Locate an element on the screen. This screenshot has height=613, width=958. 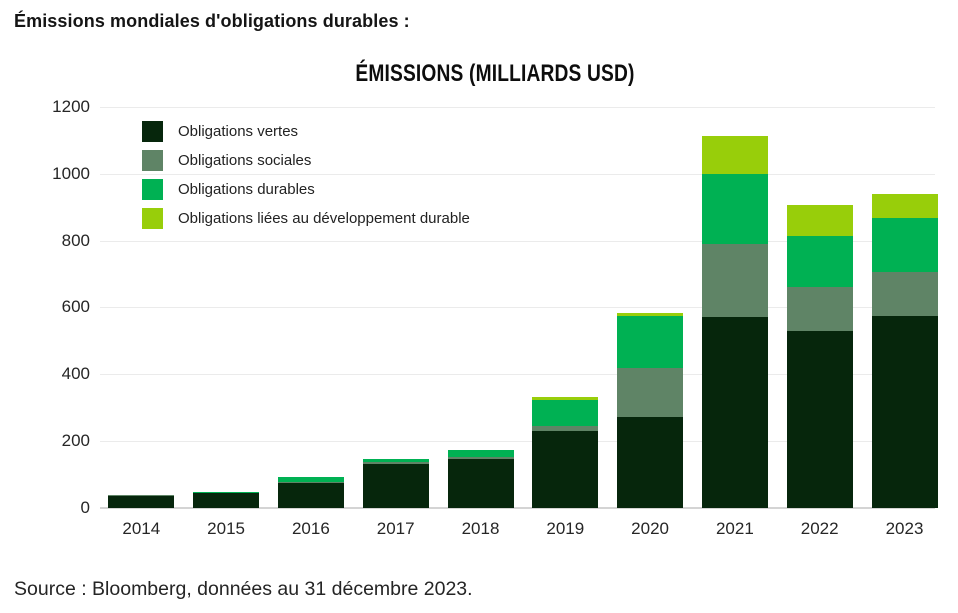
x-tick-label-2018: 2018 is located at coordinates (480, 528).